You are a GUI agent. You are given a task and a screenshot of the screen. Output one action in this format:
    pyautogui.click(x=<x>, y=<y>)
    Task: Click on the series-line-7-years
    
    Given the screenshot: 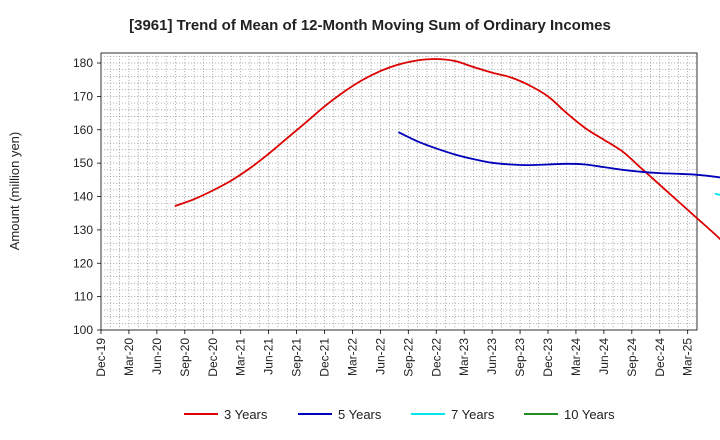 What is the action you would take?
    pyautogui.click(x=717, y=194)
    